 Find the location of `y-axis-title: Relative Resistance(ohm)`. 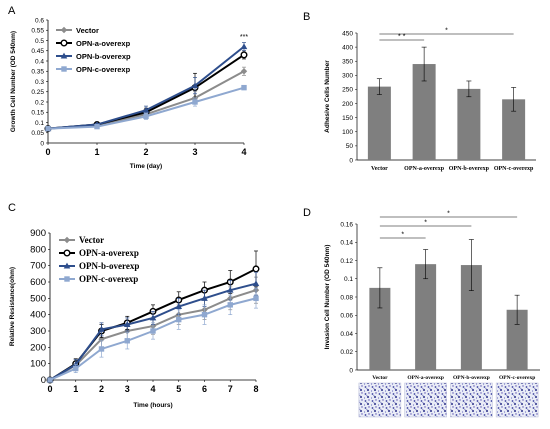

y-axis-title: Relative Resistance(ohm) is located at coordinates (12, 306).